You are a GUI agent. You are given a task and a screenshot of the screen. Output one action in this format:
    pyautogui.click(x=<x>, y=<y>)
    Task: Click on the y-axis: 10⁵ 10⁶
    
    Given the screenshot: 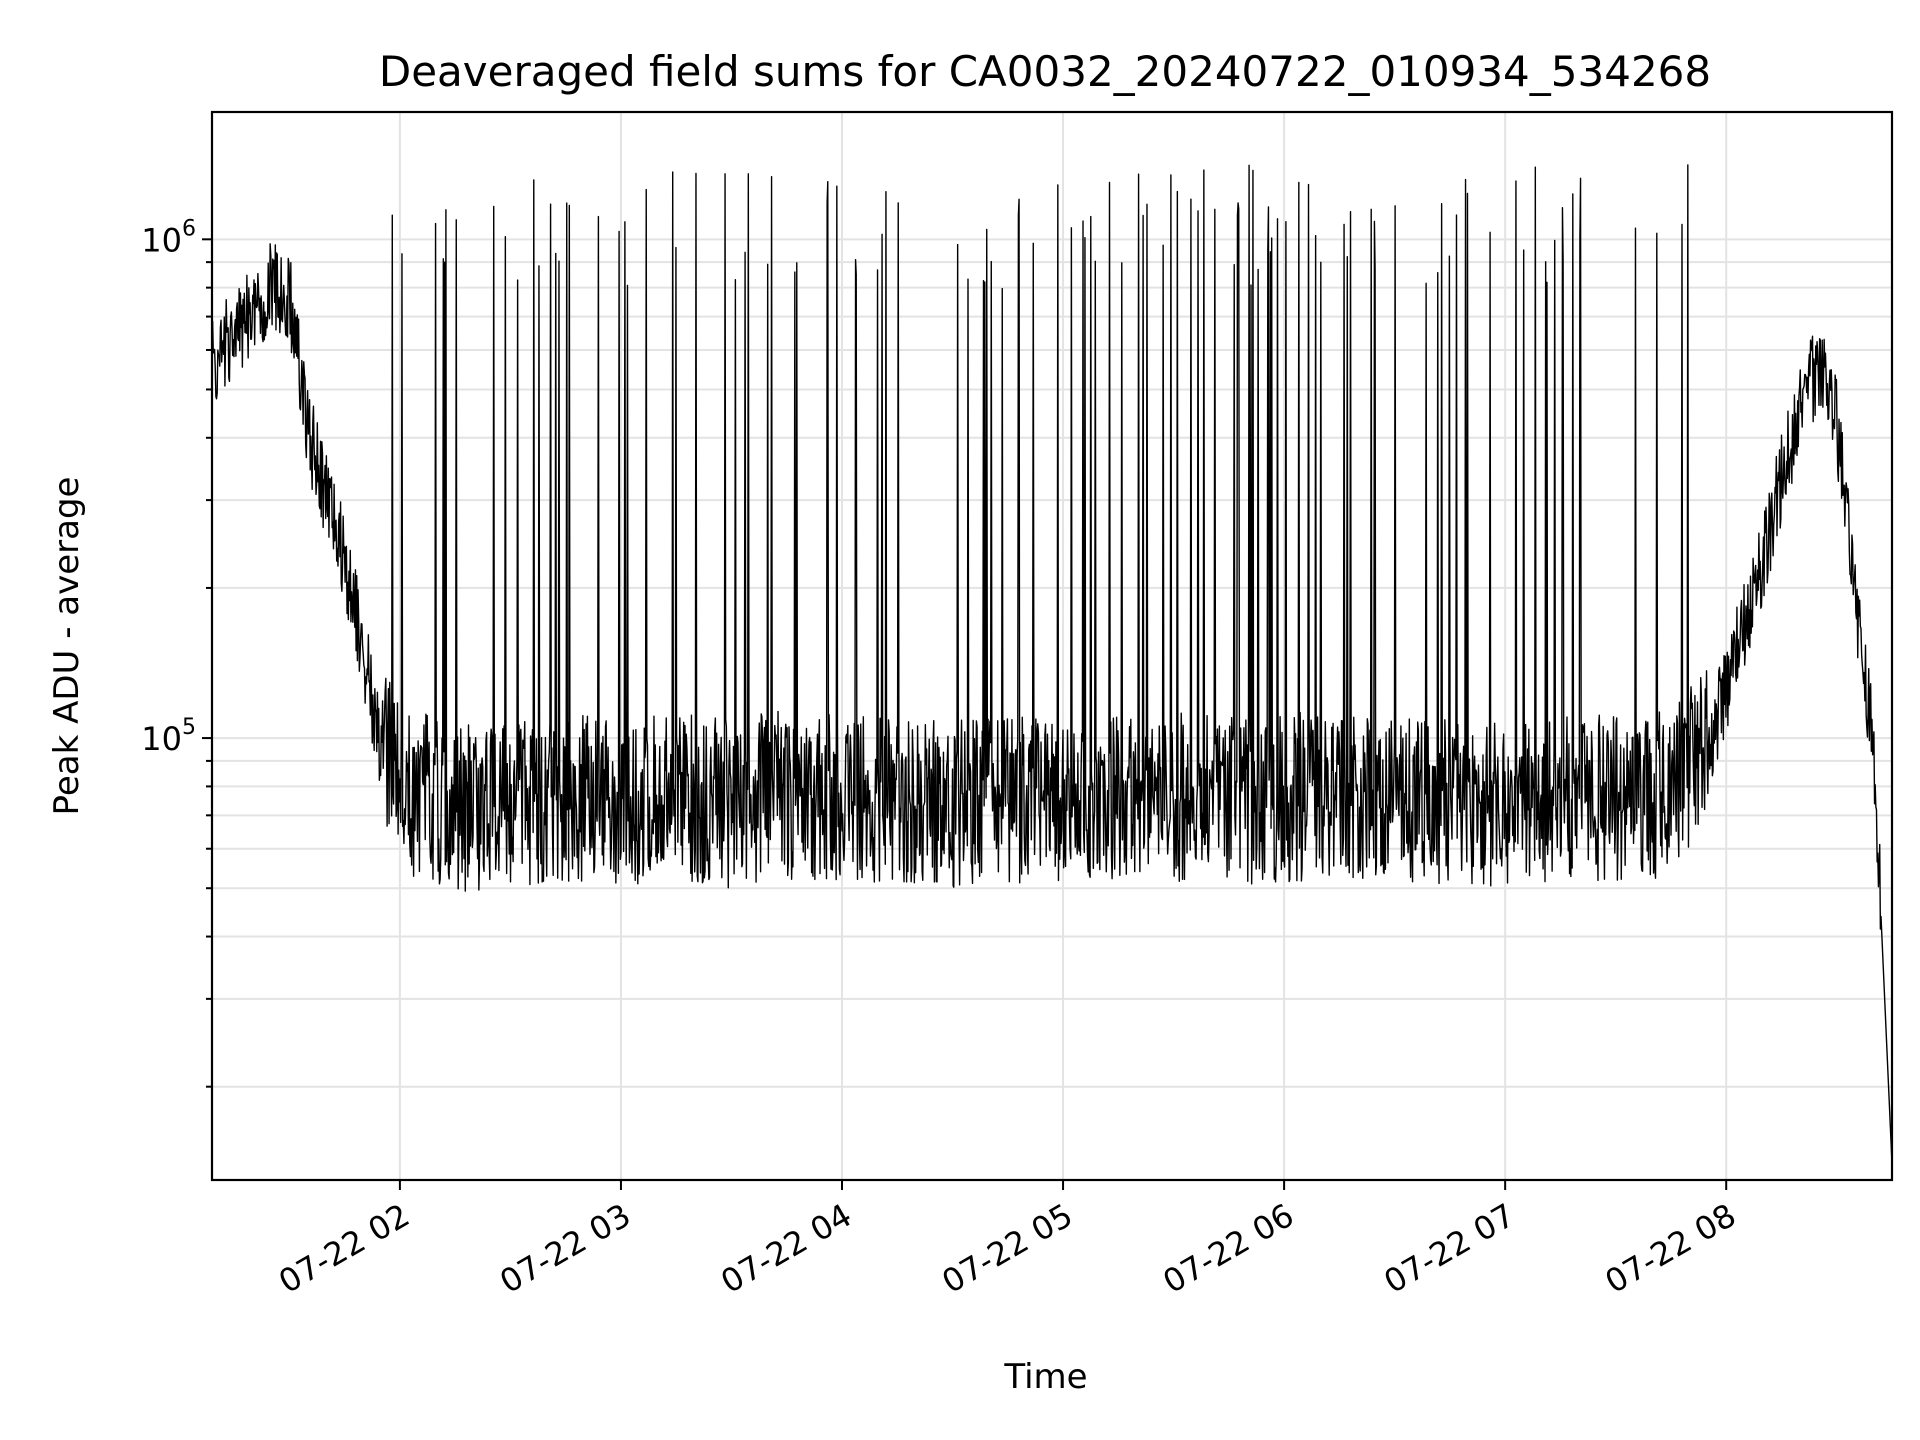 What is the action you would take?
    pyautogui.click(x=176, y=652)
    